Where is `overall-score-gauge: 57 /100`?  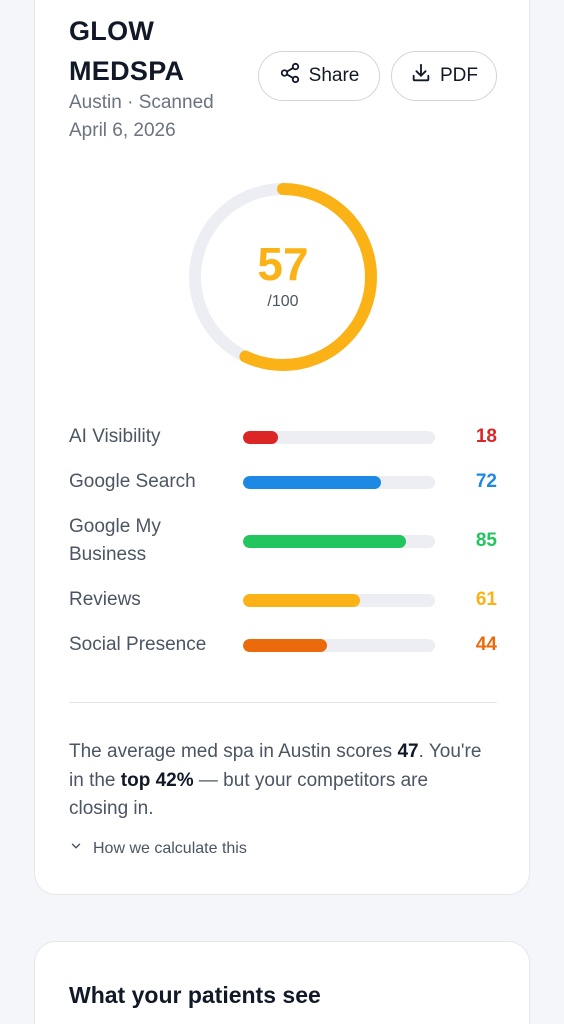 overall-score-gauge: 57 /100 is located at coordinates (283, 277).